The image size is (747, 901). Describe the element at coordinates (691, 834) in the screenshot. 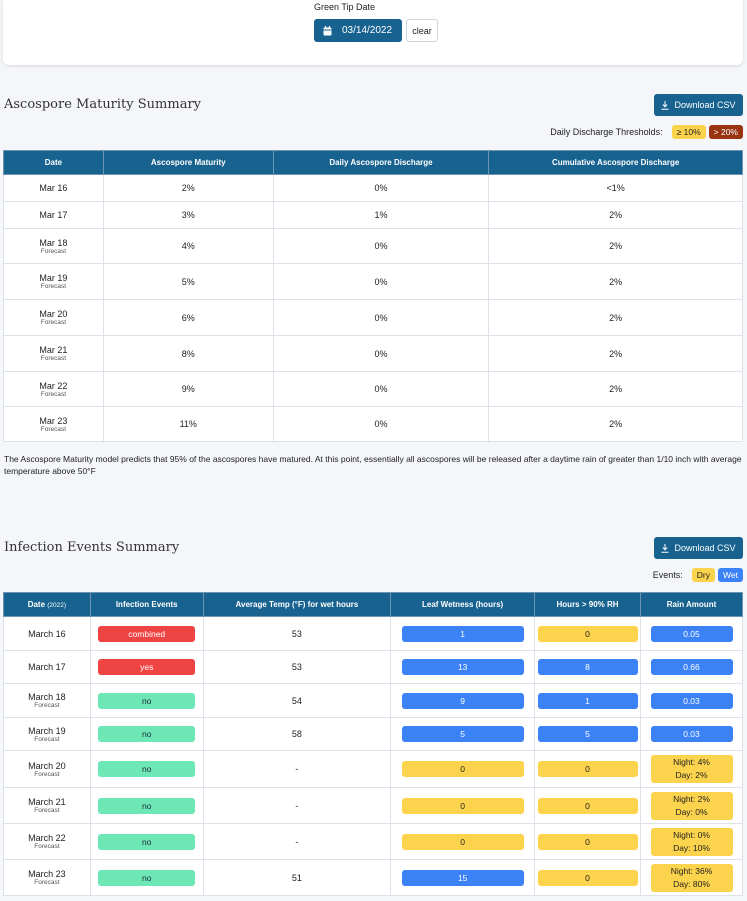

I see `rain-night-value: Night: 0%` at that location.